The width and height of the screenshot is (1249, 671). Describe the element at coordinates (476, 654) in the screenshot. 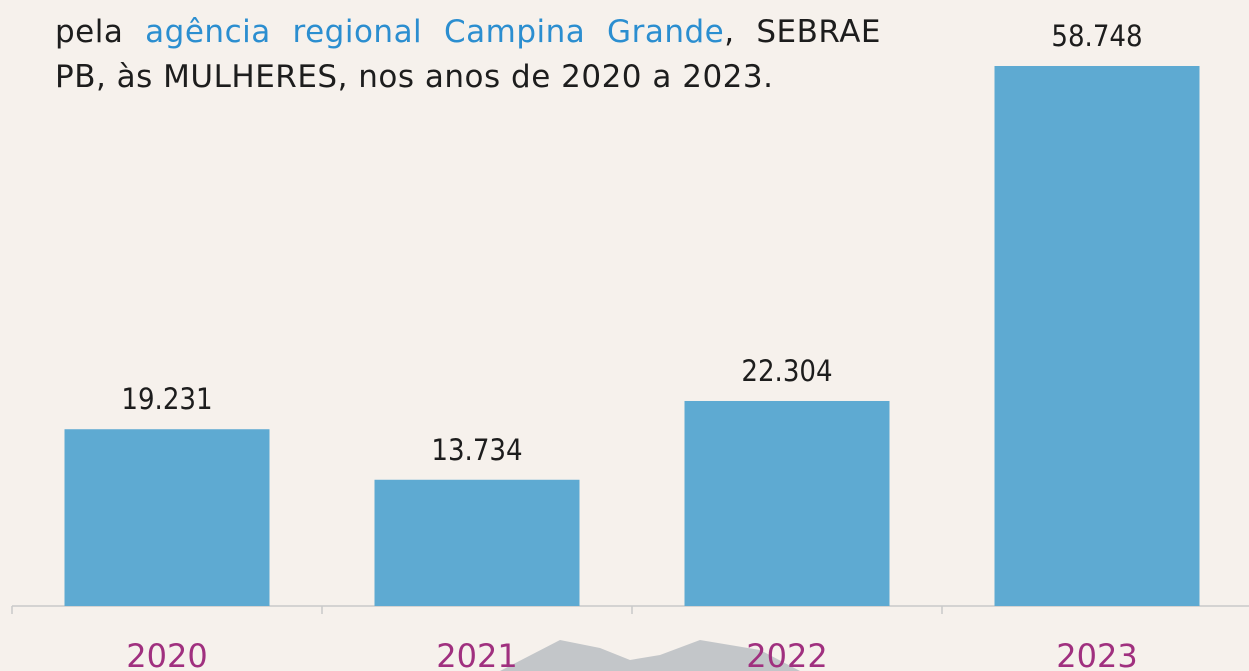

I see `x-tick-label: 2021` at that location.